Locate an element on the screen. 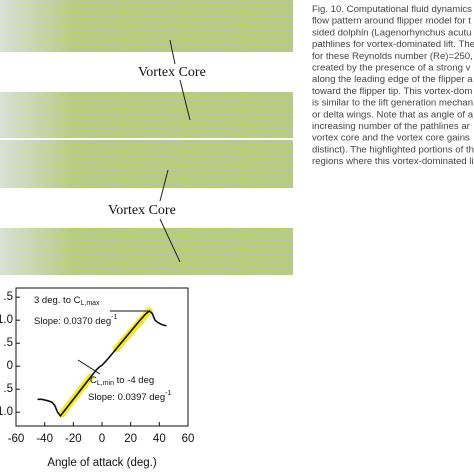 The image size is (474, 474). annotation: 3 deg. to CL,max is located at coordinates (67, 301).